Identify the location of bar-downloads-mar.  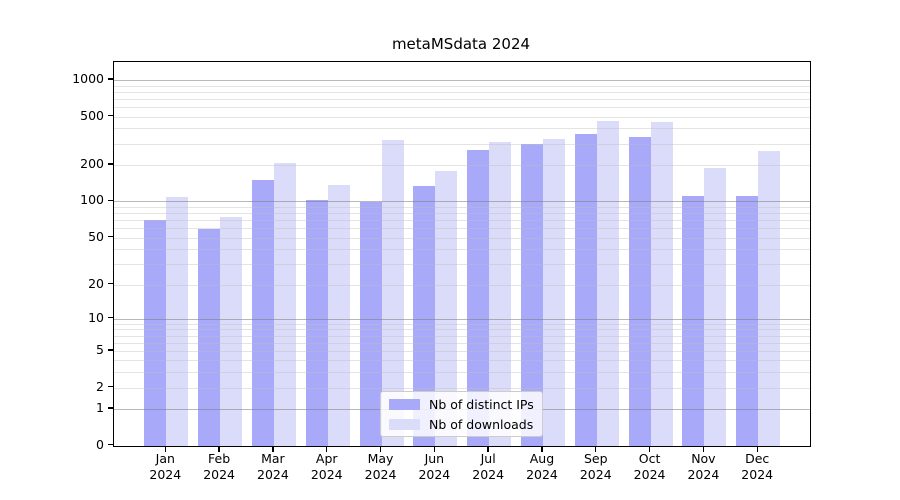
(284, 304).